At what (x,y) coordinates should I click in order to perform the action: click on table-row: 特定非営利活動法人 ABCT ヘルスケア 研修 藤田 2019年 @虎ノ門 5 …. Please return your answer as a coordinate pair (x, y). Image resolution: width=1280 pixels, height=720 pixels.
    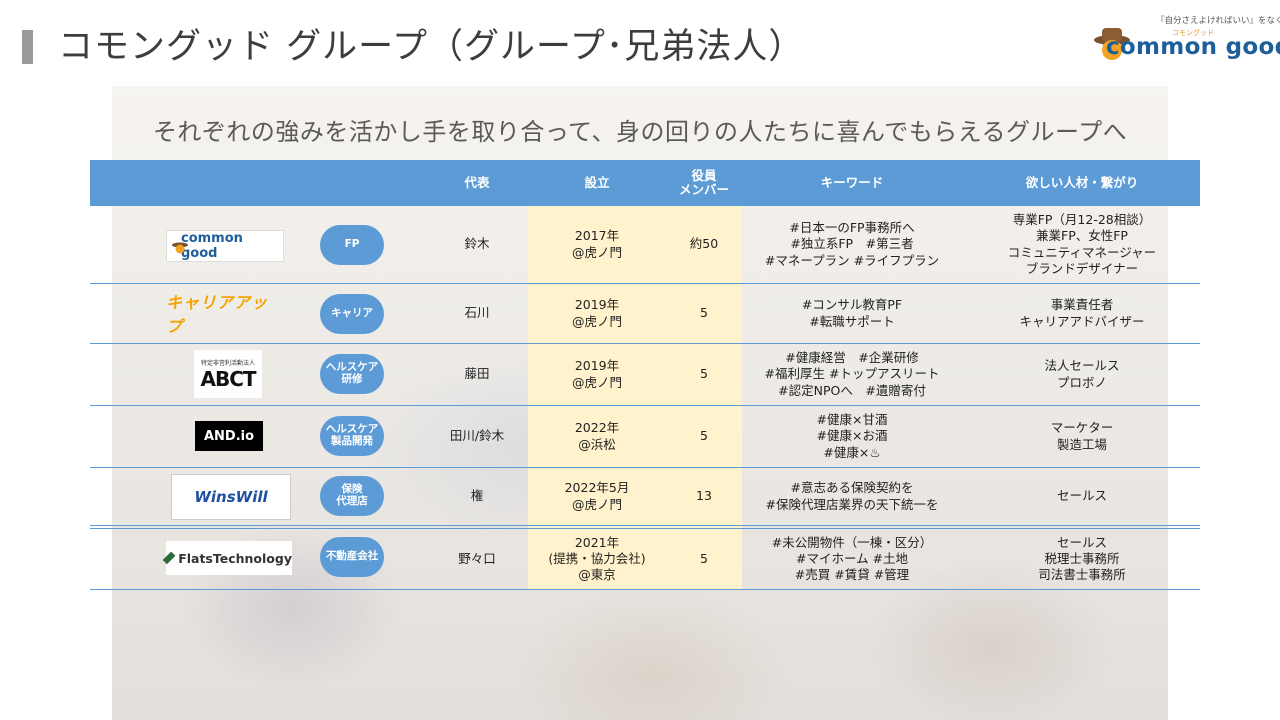
    Looking at the image, I should click on (645, 375).